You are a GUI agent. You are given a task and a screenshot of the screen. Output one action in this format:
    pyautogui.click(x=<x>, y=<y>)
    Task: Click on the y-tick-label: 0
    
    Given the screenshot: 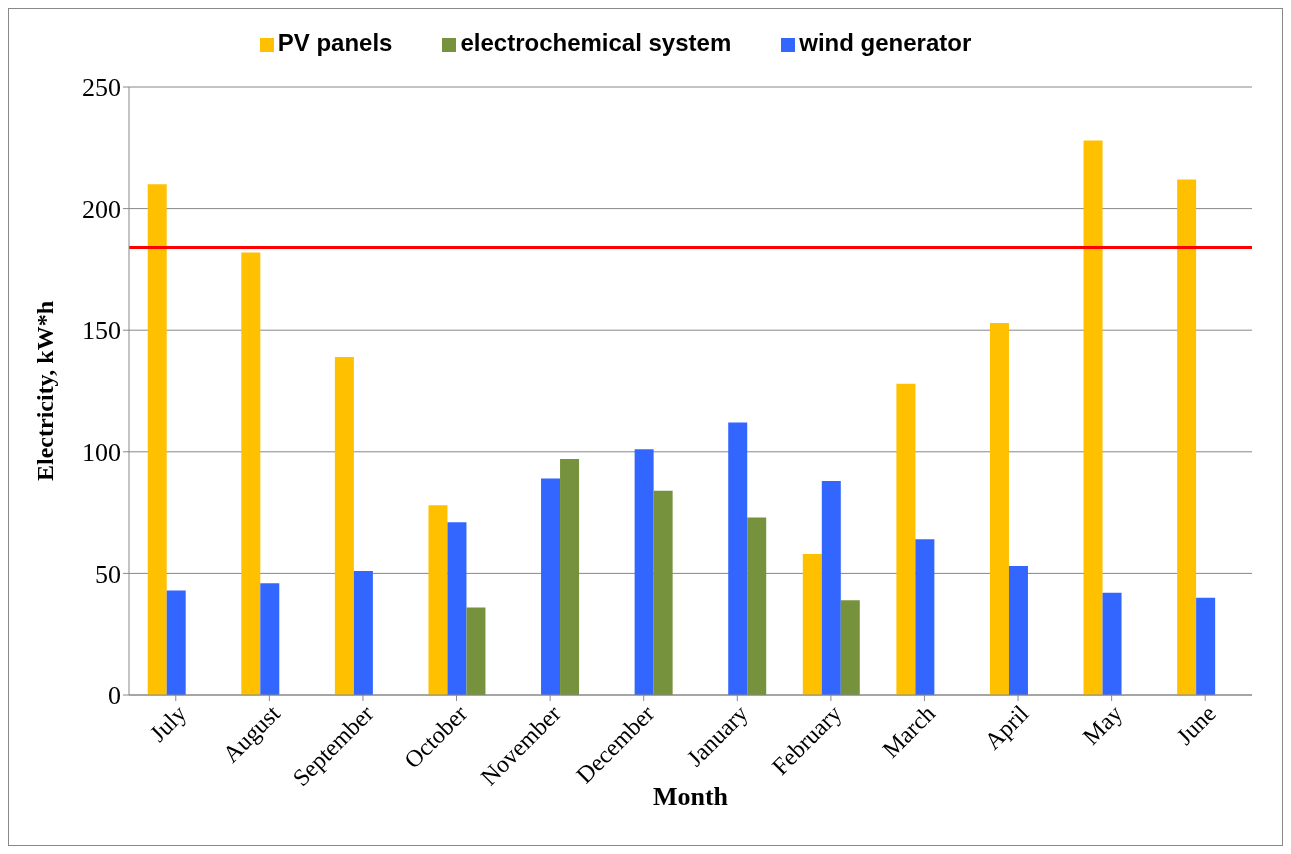 What is the action you would take?
    pyautogui.click(x=114, y=696)
    